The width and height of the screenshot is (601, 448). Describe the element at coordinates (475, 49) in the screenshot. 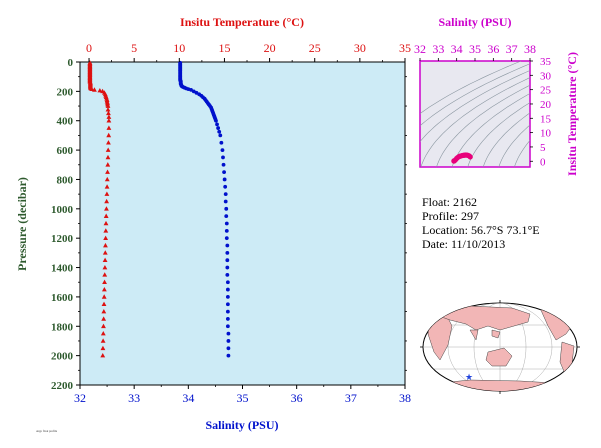

I see `ts-salinity-tick-label: 35` at that location.